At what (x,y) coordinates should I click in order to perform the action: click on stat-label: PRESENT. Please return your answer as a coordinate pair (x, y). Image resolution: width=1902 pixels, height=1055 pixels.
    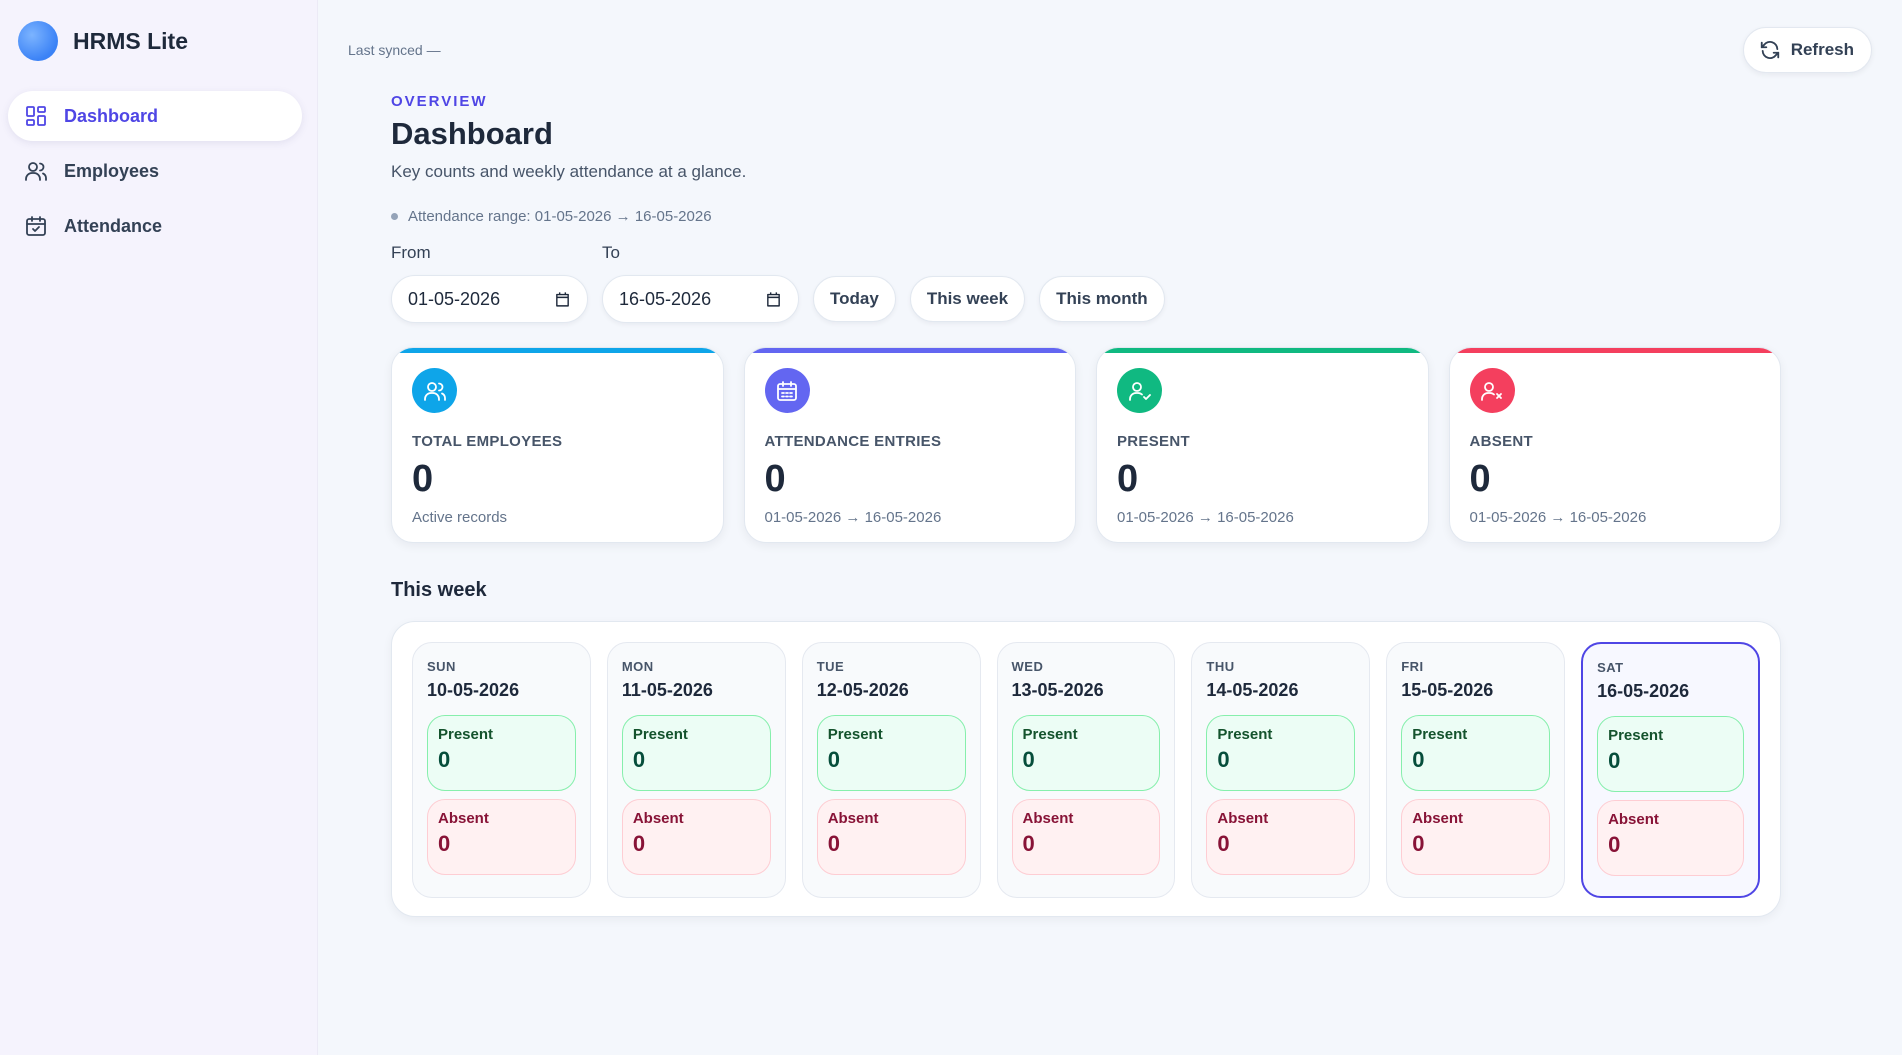
    Looking at the image, I should click on (1153, 441).